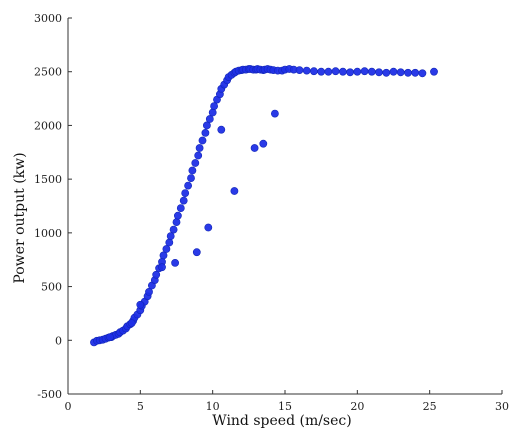 This screenshot has height=432, width=512. What do you see at coordinates (48, 125) in the screenshot?
I see `y-tick-label: 2000` at bounding box center [48, 125].